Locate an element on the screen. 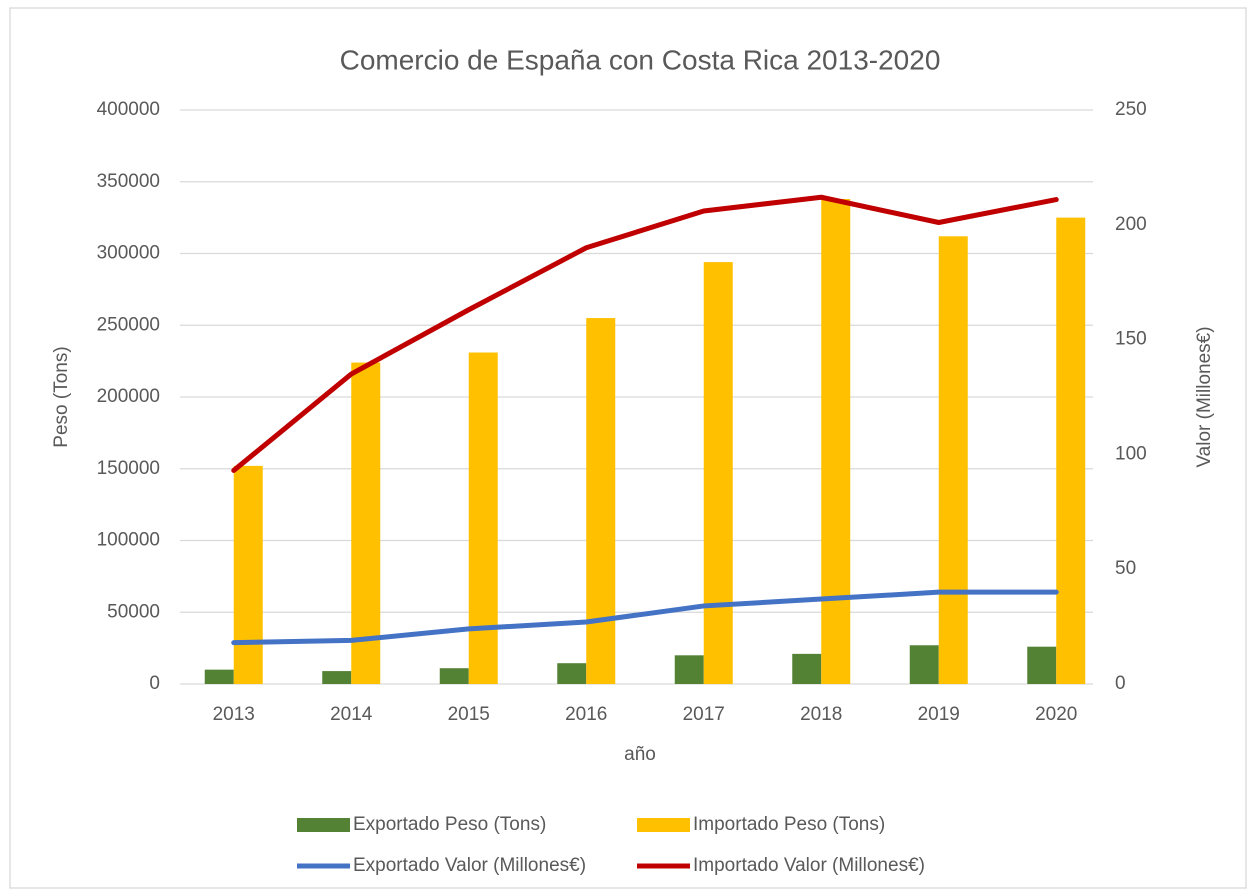 This screenshot has width=1256, height=896. legend-label: Exportado Peso (Tons) is located at coordinates (449, 824).